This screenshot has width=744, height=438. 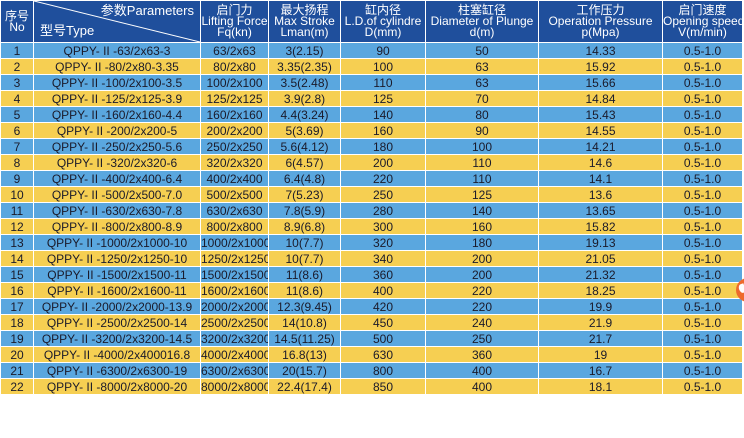 What do you see at coordinates (17, 258) in the screenshot?
I see `cell-no: 14` at bounding box center [17, 258].